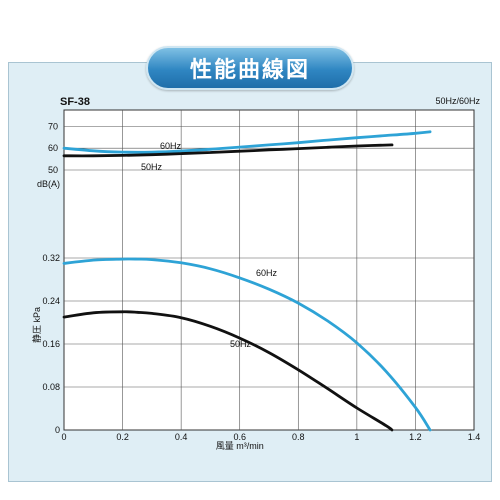  I want to click on tick-label-x: 1.4, so click(474, 437).